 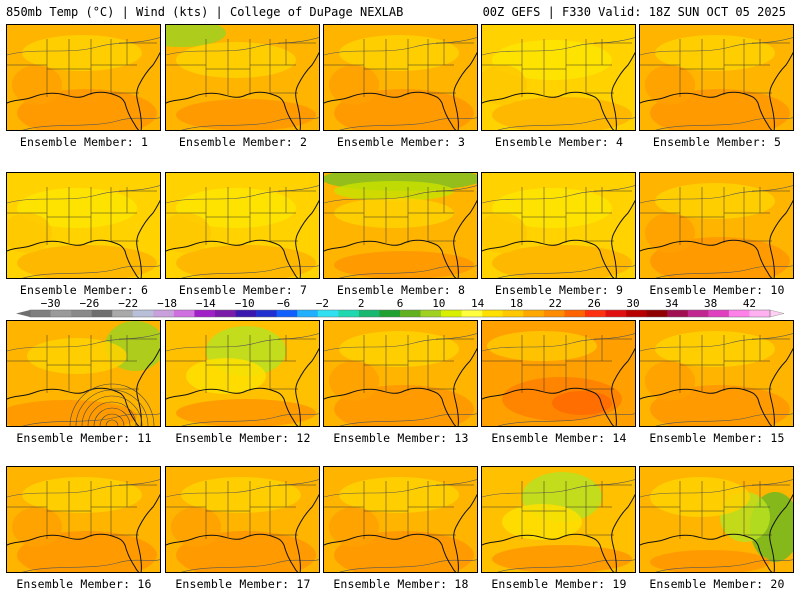 I want to click on colorbar-tick-label: −18, so click(x=167, y=303).